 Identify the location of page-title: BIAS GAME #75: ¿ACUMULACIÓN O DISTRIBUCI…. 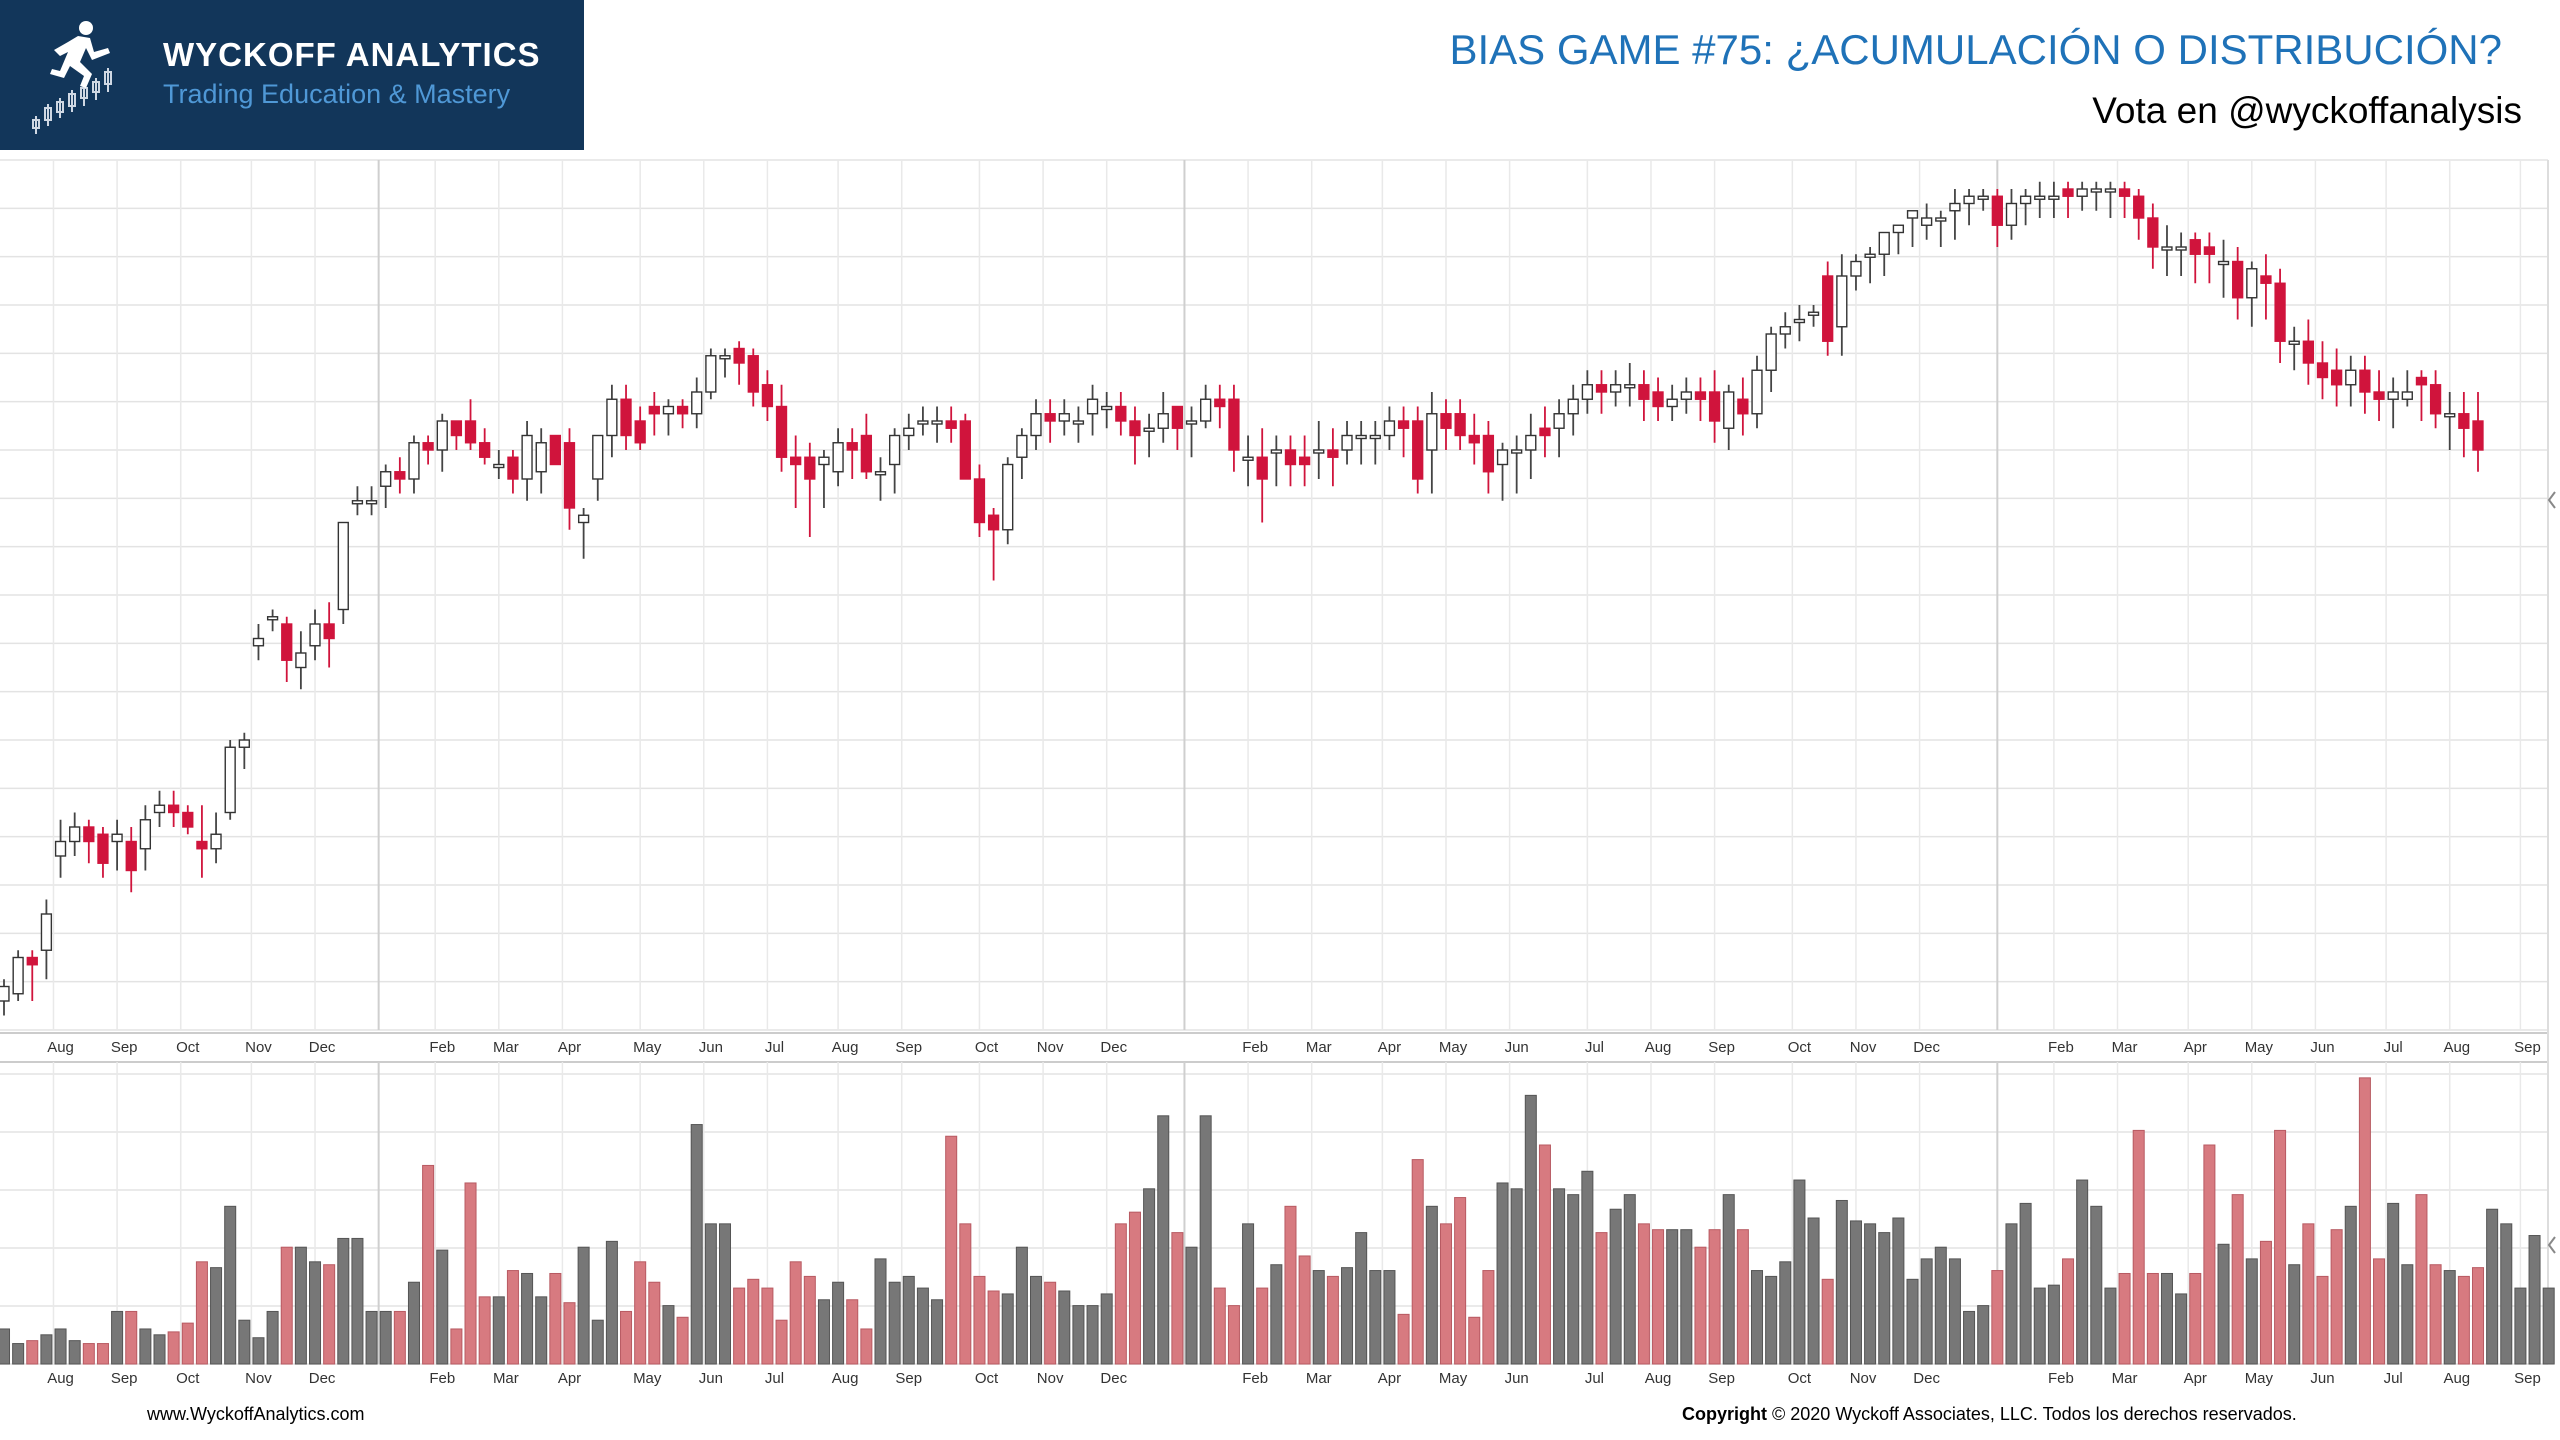
(1975, 49).